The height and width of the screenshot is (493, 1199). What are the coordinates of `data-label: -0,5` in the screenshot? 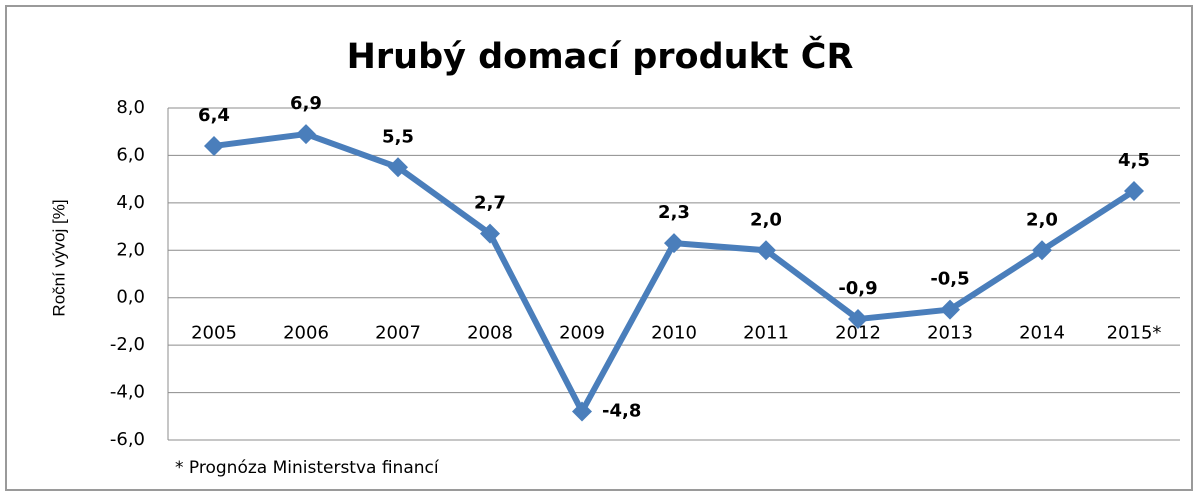 It's located at (949, 279).